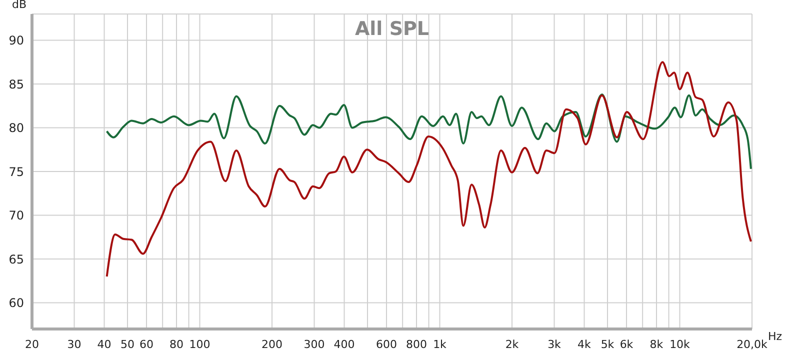 Image resolution: width=785 pixels, height=350 pixels. What do you see at coordinates (127, 344) in the screenshot?
I see `x-tick-label: 50` at bounding box center [127, 344].